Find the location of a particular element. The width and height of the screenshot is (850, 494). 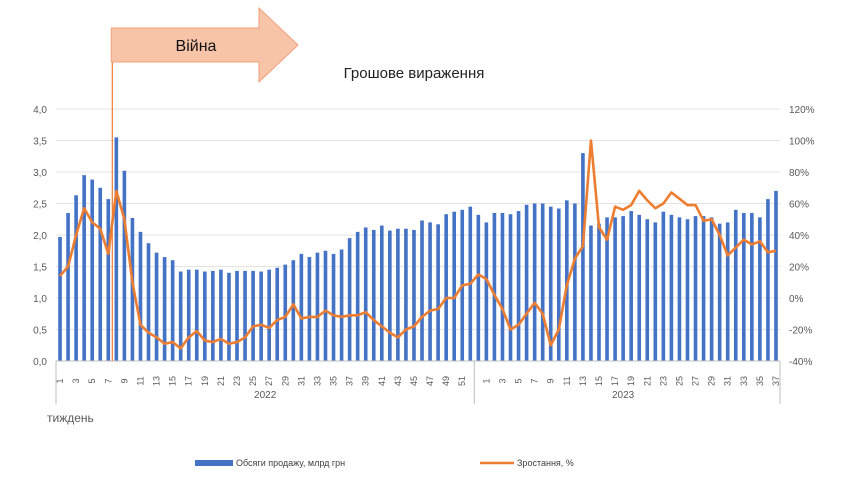

x-tick-label: 29 is located at coordinates (712, 381).